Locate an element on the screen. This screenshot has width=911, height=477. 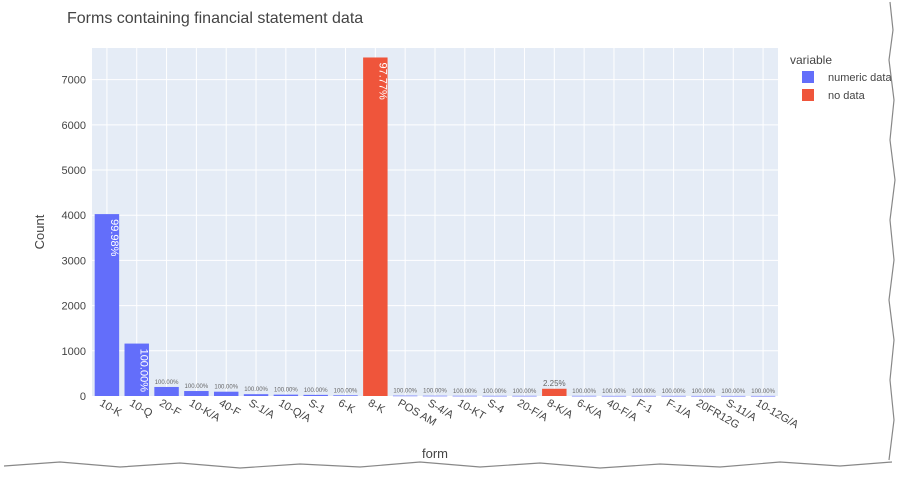
y-axis-label: Count is located at coordinates (39, 231).